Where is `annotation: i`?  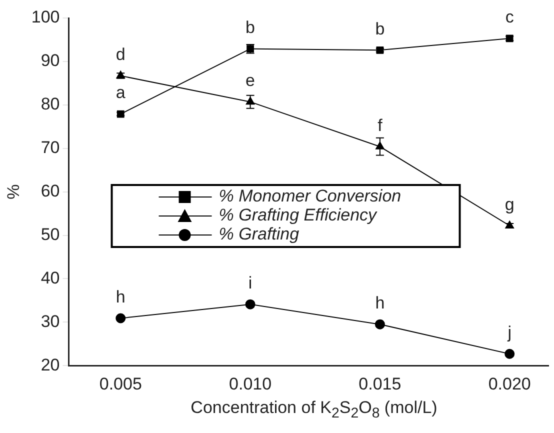 annotation: i is located at coordinates (250, 283).